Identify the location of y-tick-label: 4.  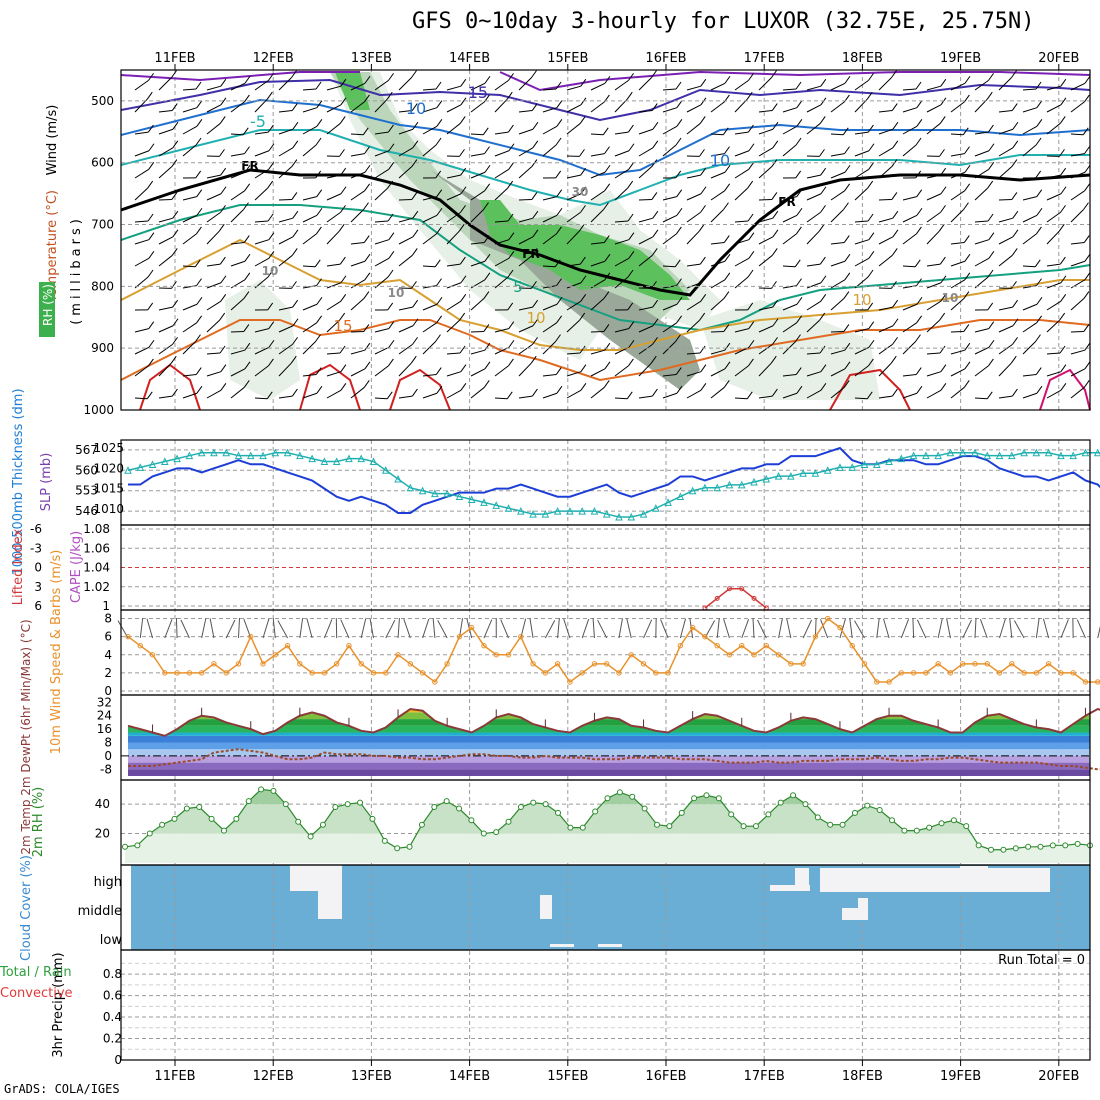
(108, 655).